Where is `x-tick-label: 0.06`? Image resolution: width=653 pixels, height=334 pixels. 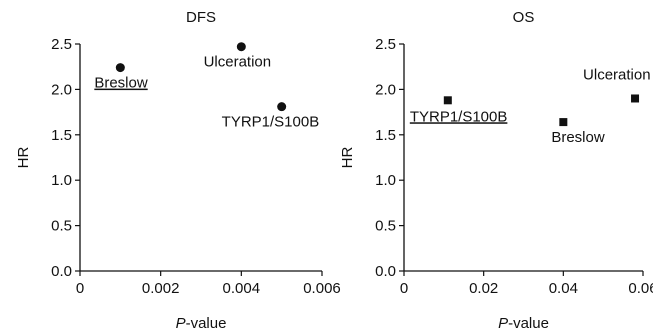
x-tick-label: 0.06 is located at coordinates (640, 288).